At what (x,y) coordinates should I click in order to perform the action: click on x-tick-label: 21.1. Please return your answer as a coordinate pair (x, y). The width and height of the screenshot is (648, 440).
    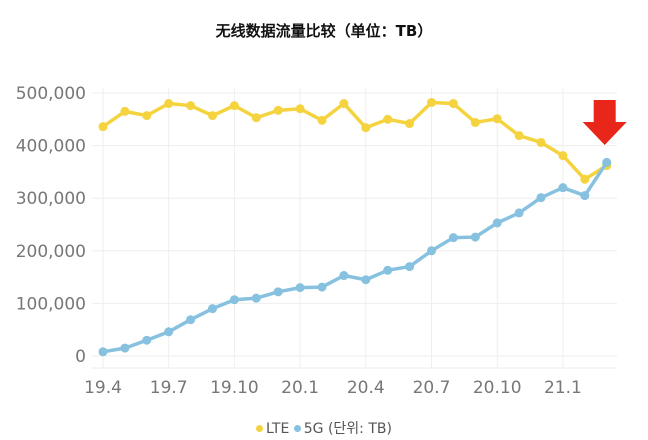
    Looking at the image, I should click on (563, 388).